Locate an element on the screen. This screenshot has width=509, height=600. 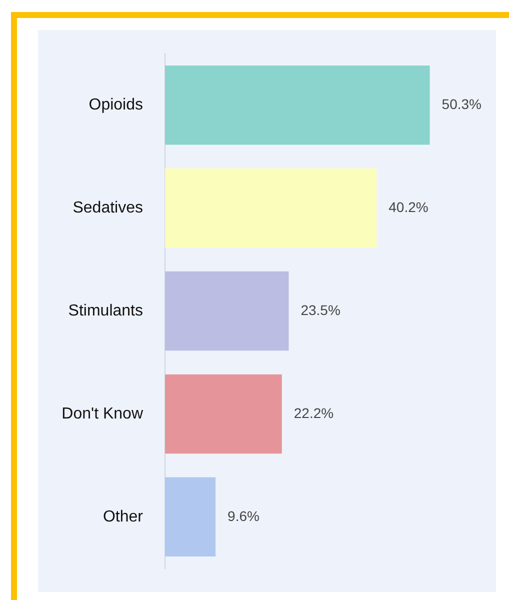
data-label: 22.2% is located at coordinates (314, 412).